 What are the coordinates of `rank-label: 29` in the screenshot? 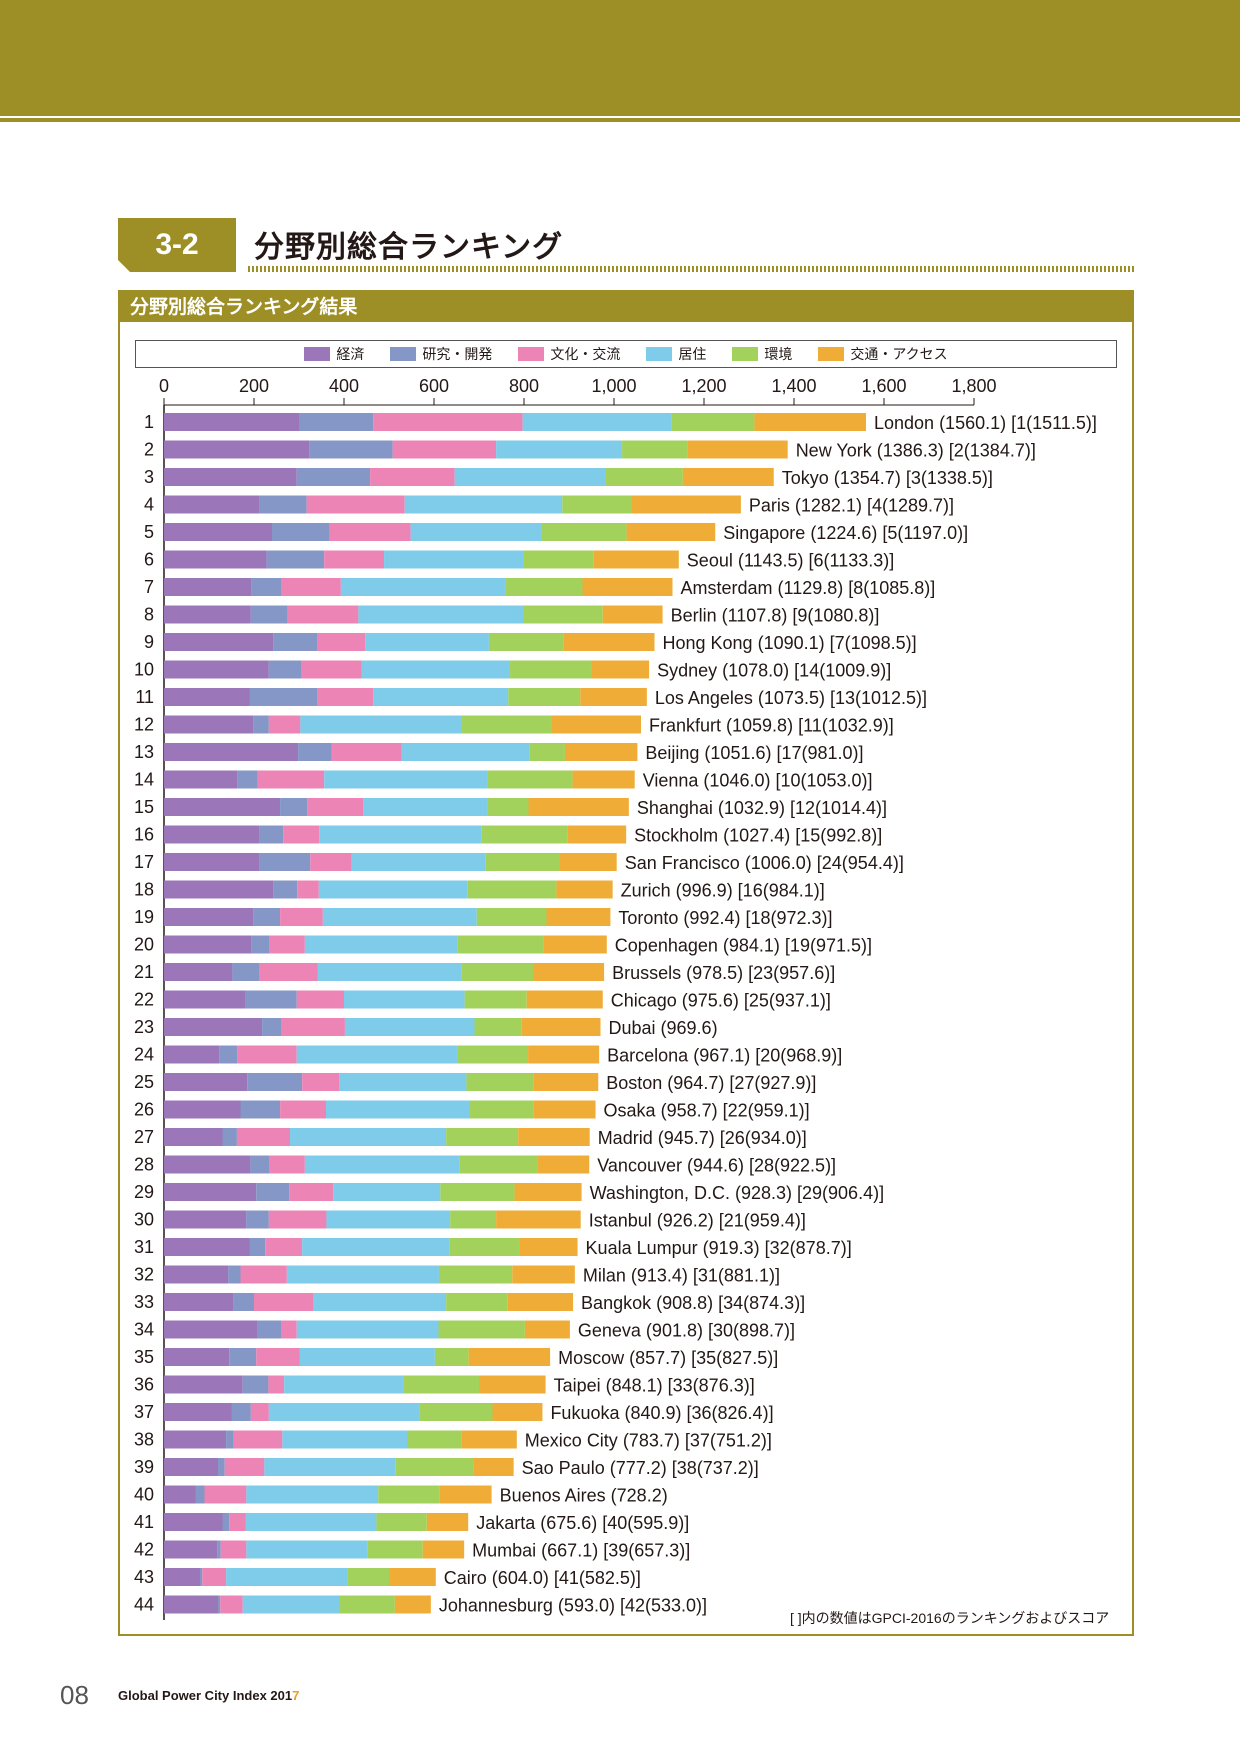 It's located at (144, 1192).